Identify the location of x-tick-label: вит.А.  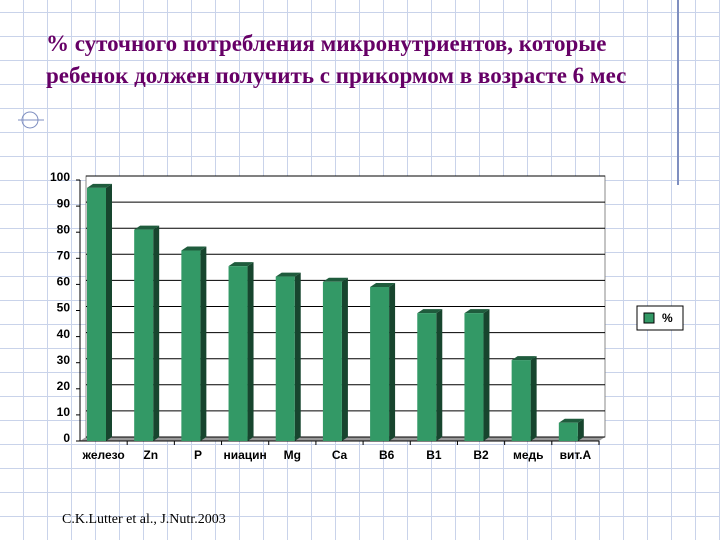
(576, 455).